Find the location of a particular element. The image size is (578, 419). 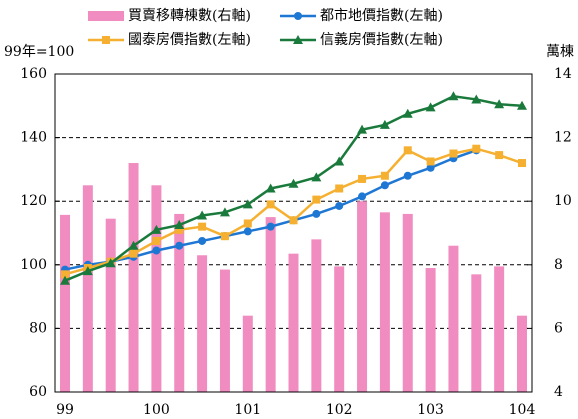

y2-tick-label: 4 is located at coordinates (558, 392).